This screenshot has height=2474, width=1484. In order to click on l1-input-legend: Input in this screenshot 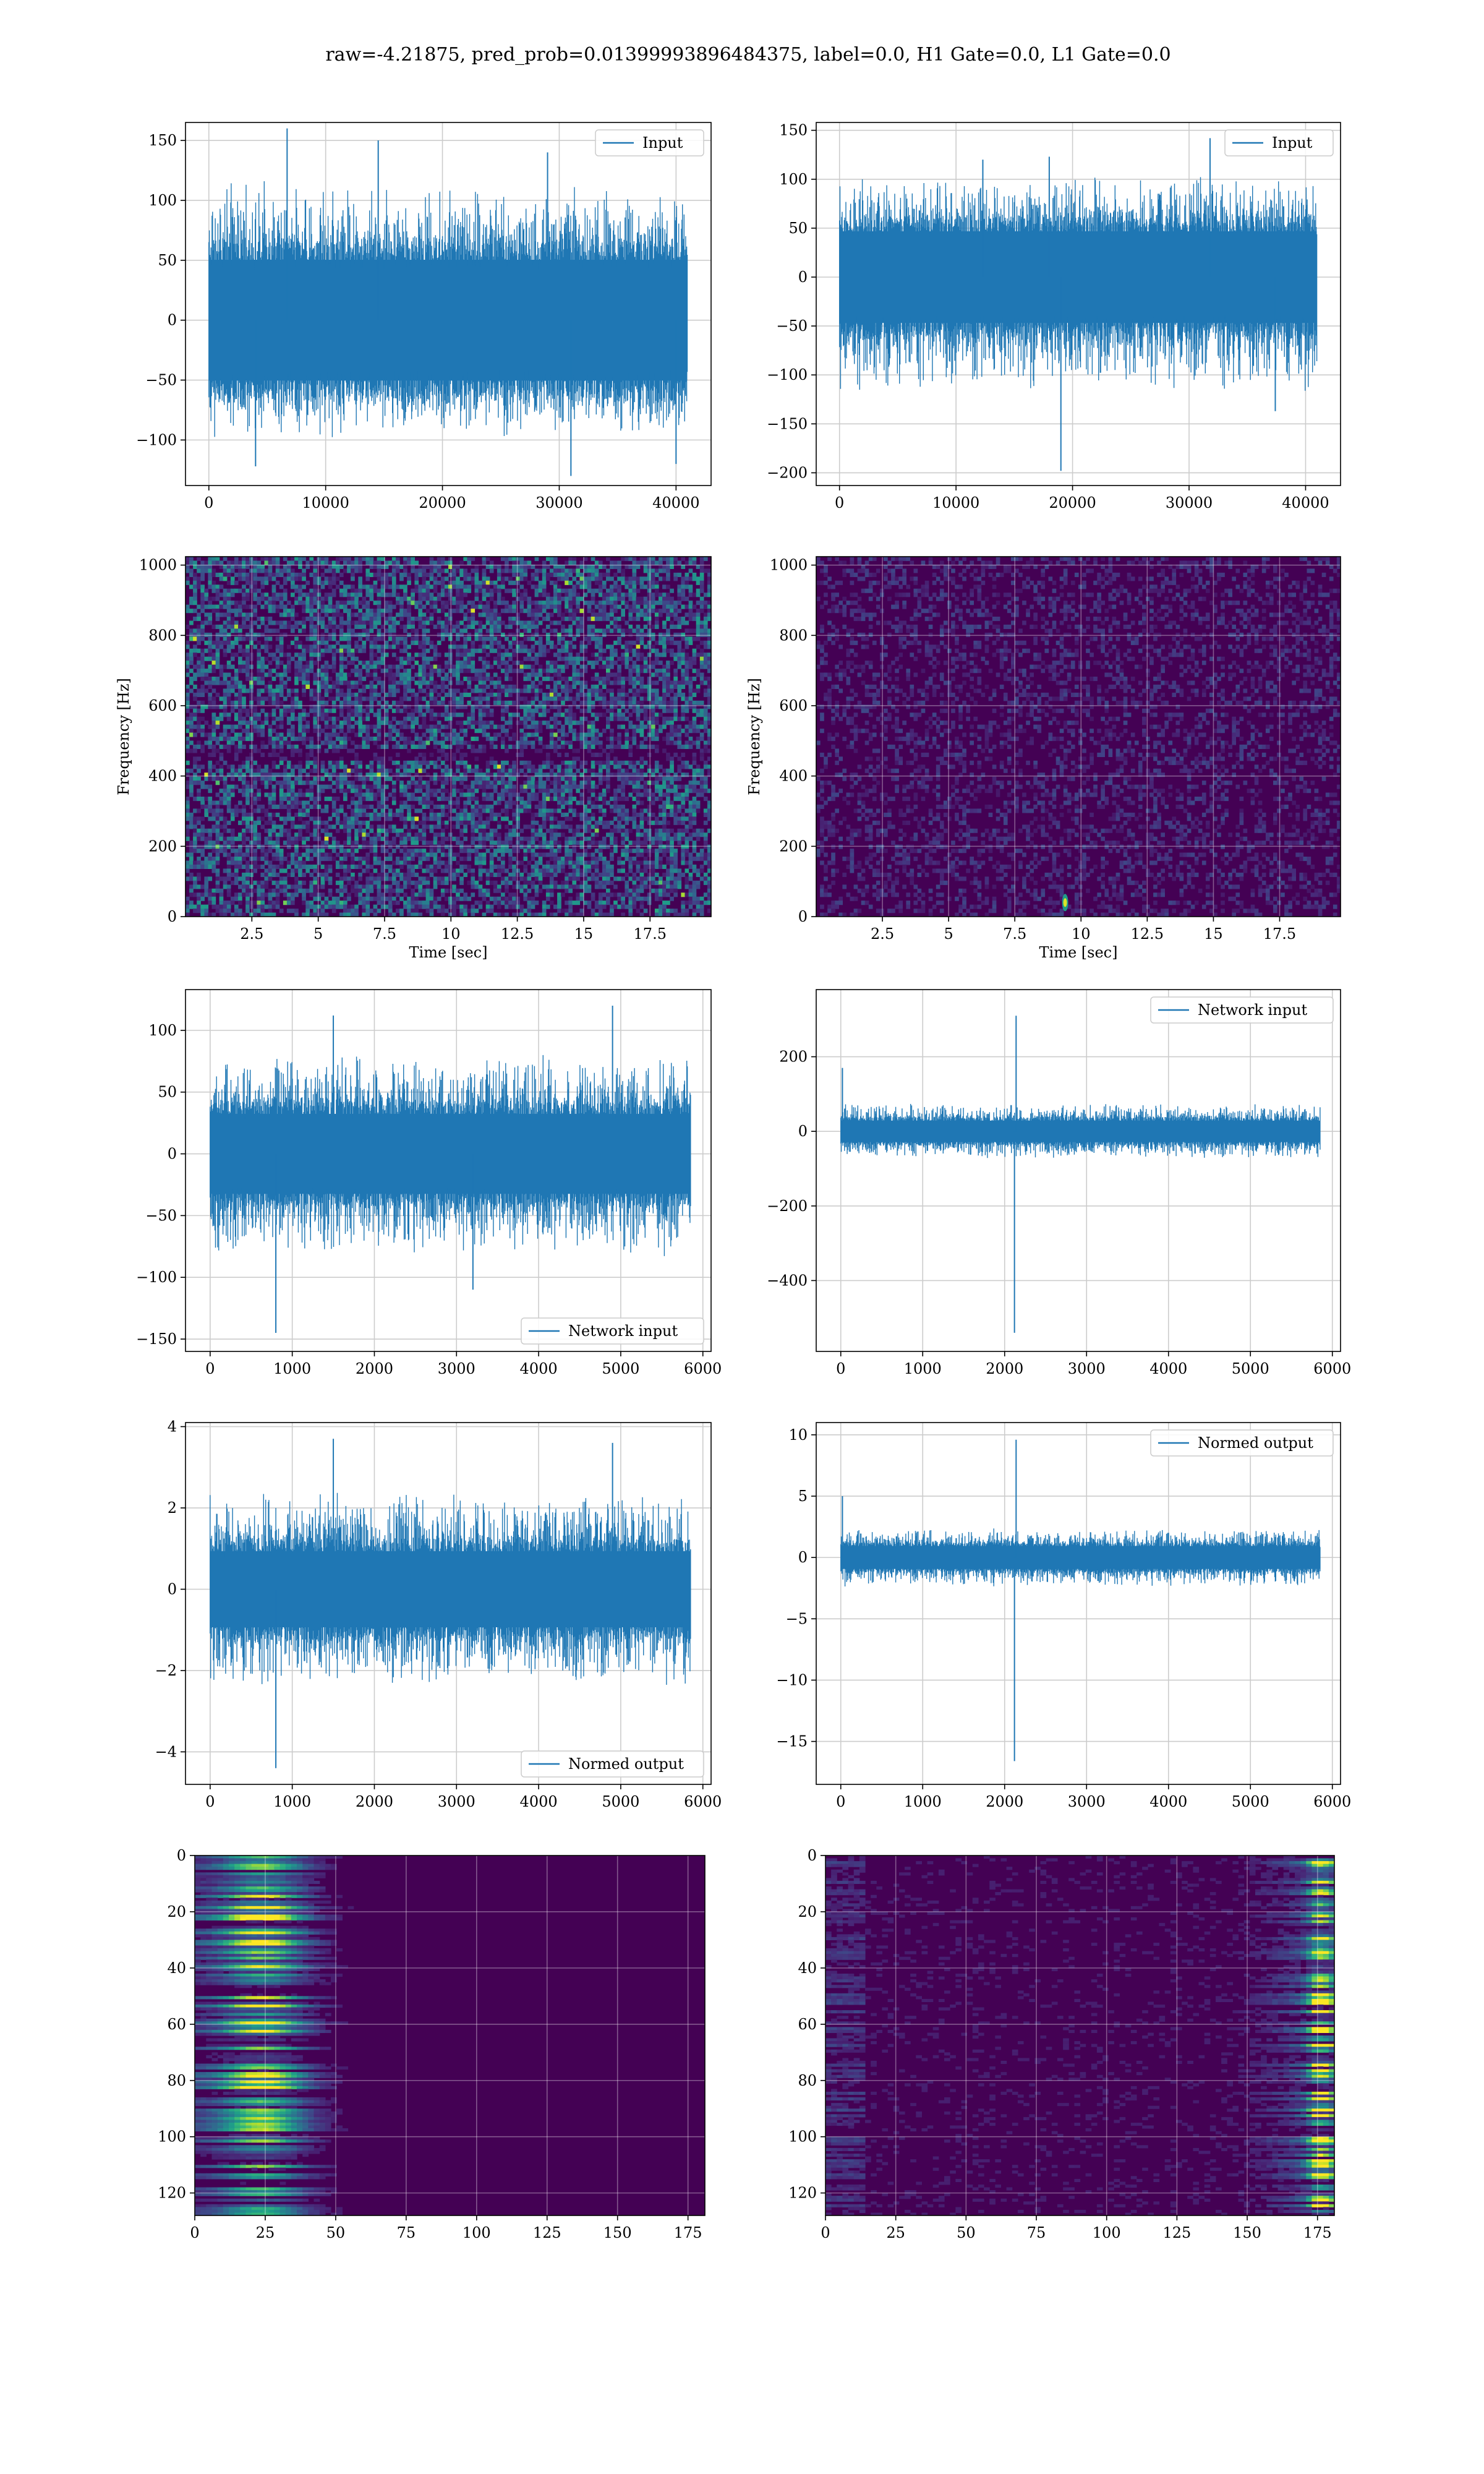, I will do `click(1279, 142)`.